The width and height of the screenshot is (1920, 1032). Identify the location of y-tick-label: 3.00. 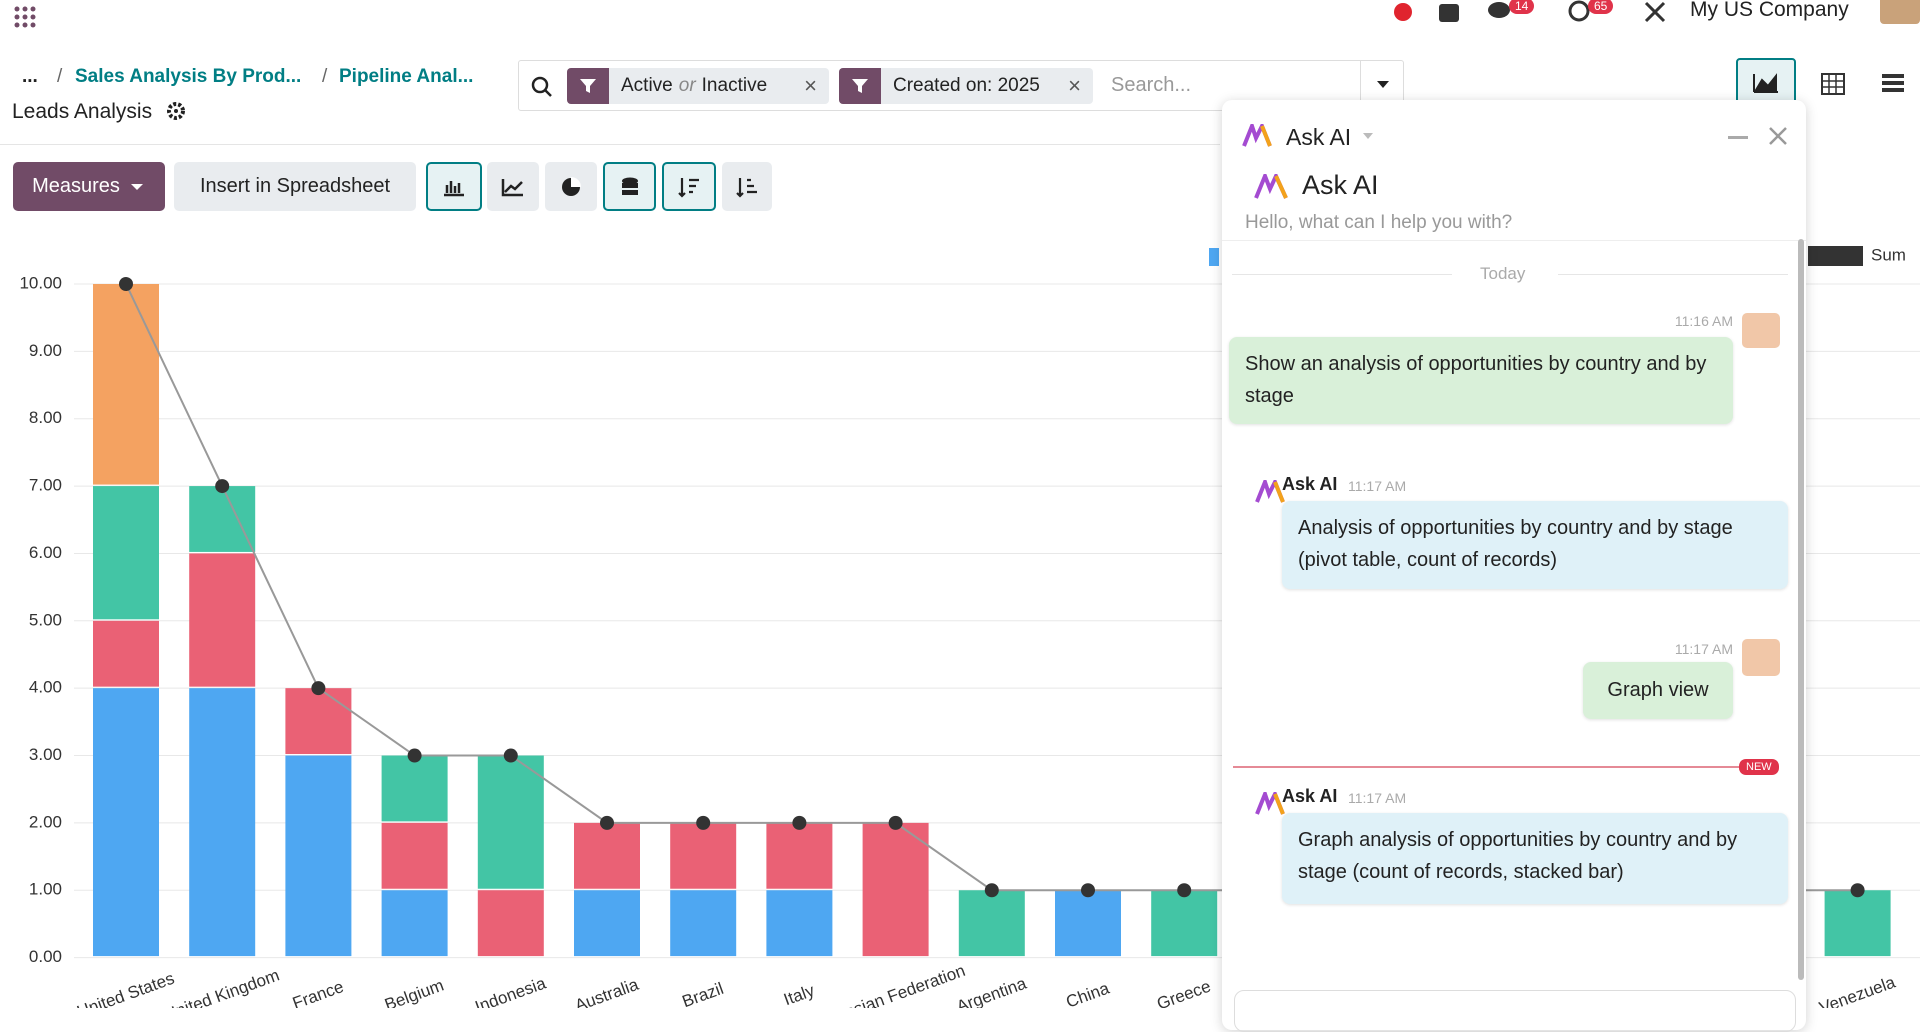
(45, 754).